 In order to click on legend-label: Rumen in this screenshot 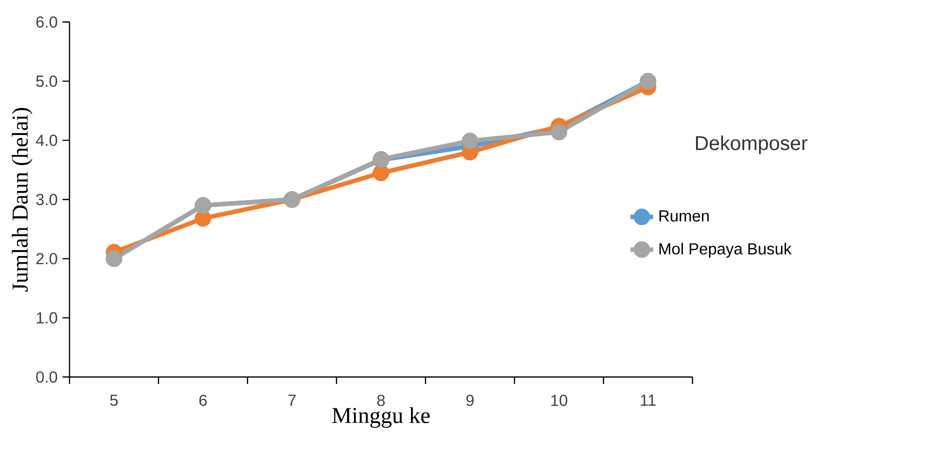, I will do `click(684, 216)`.